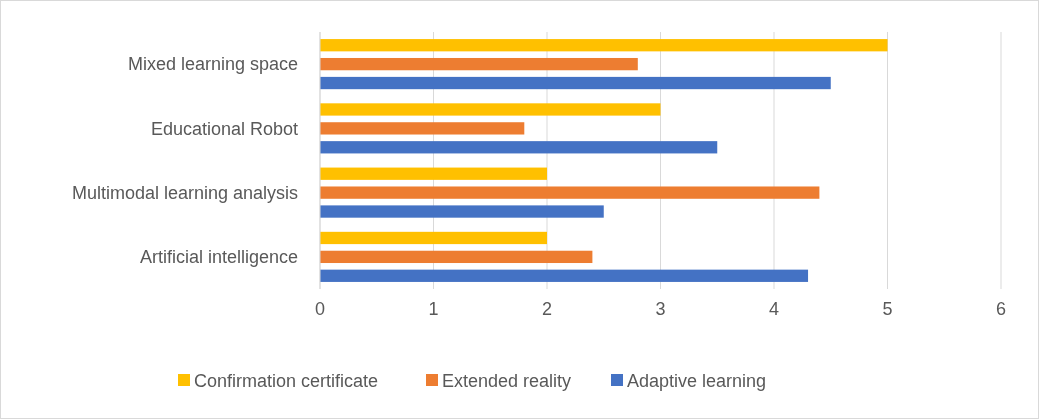 The height and width of the screenshot is (419, 1039). What do you see at coordinates (286, 381) in the screenshot?
I see `legend-label: Confirmation certificate` at bounding box center [286, 381].